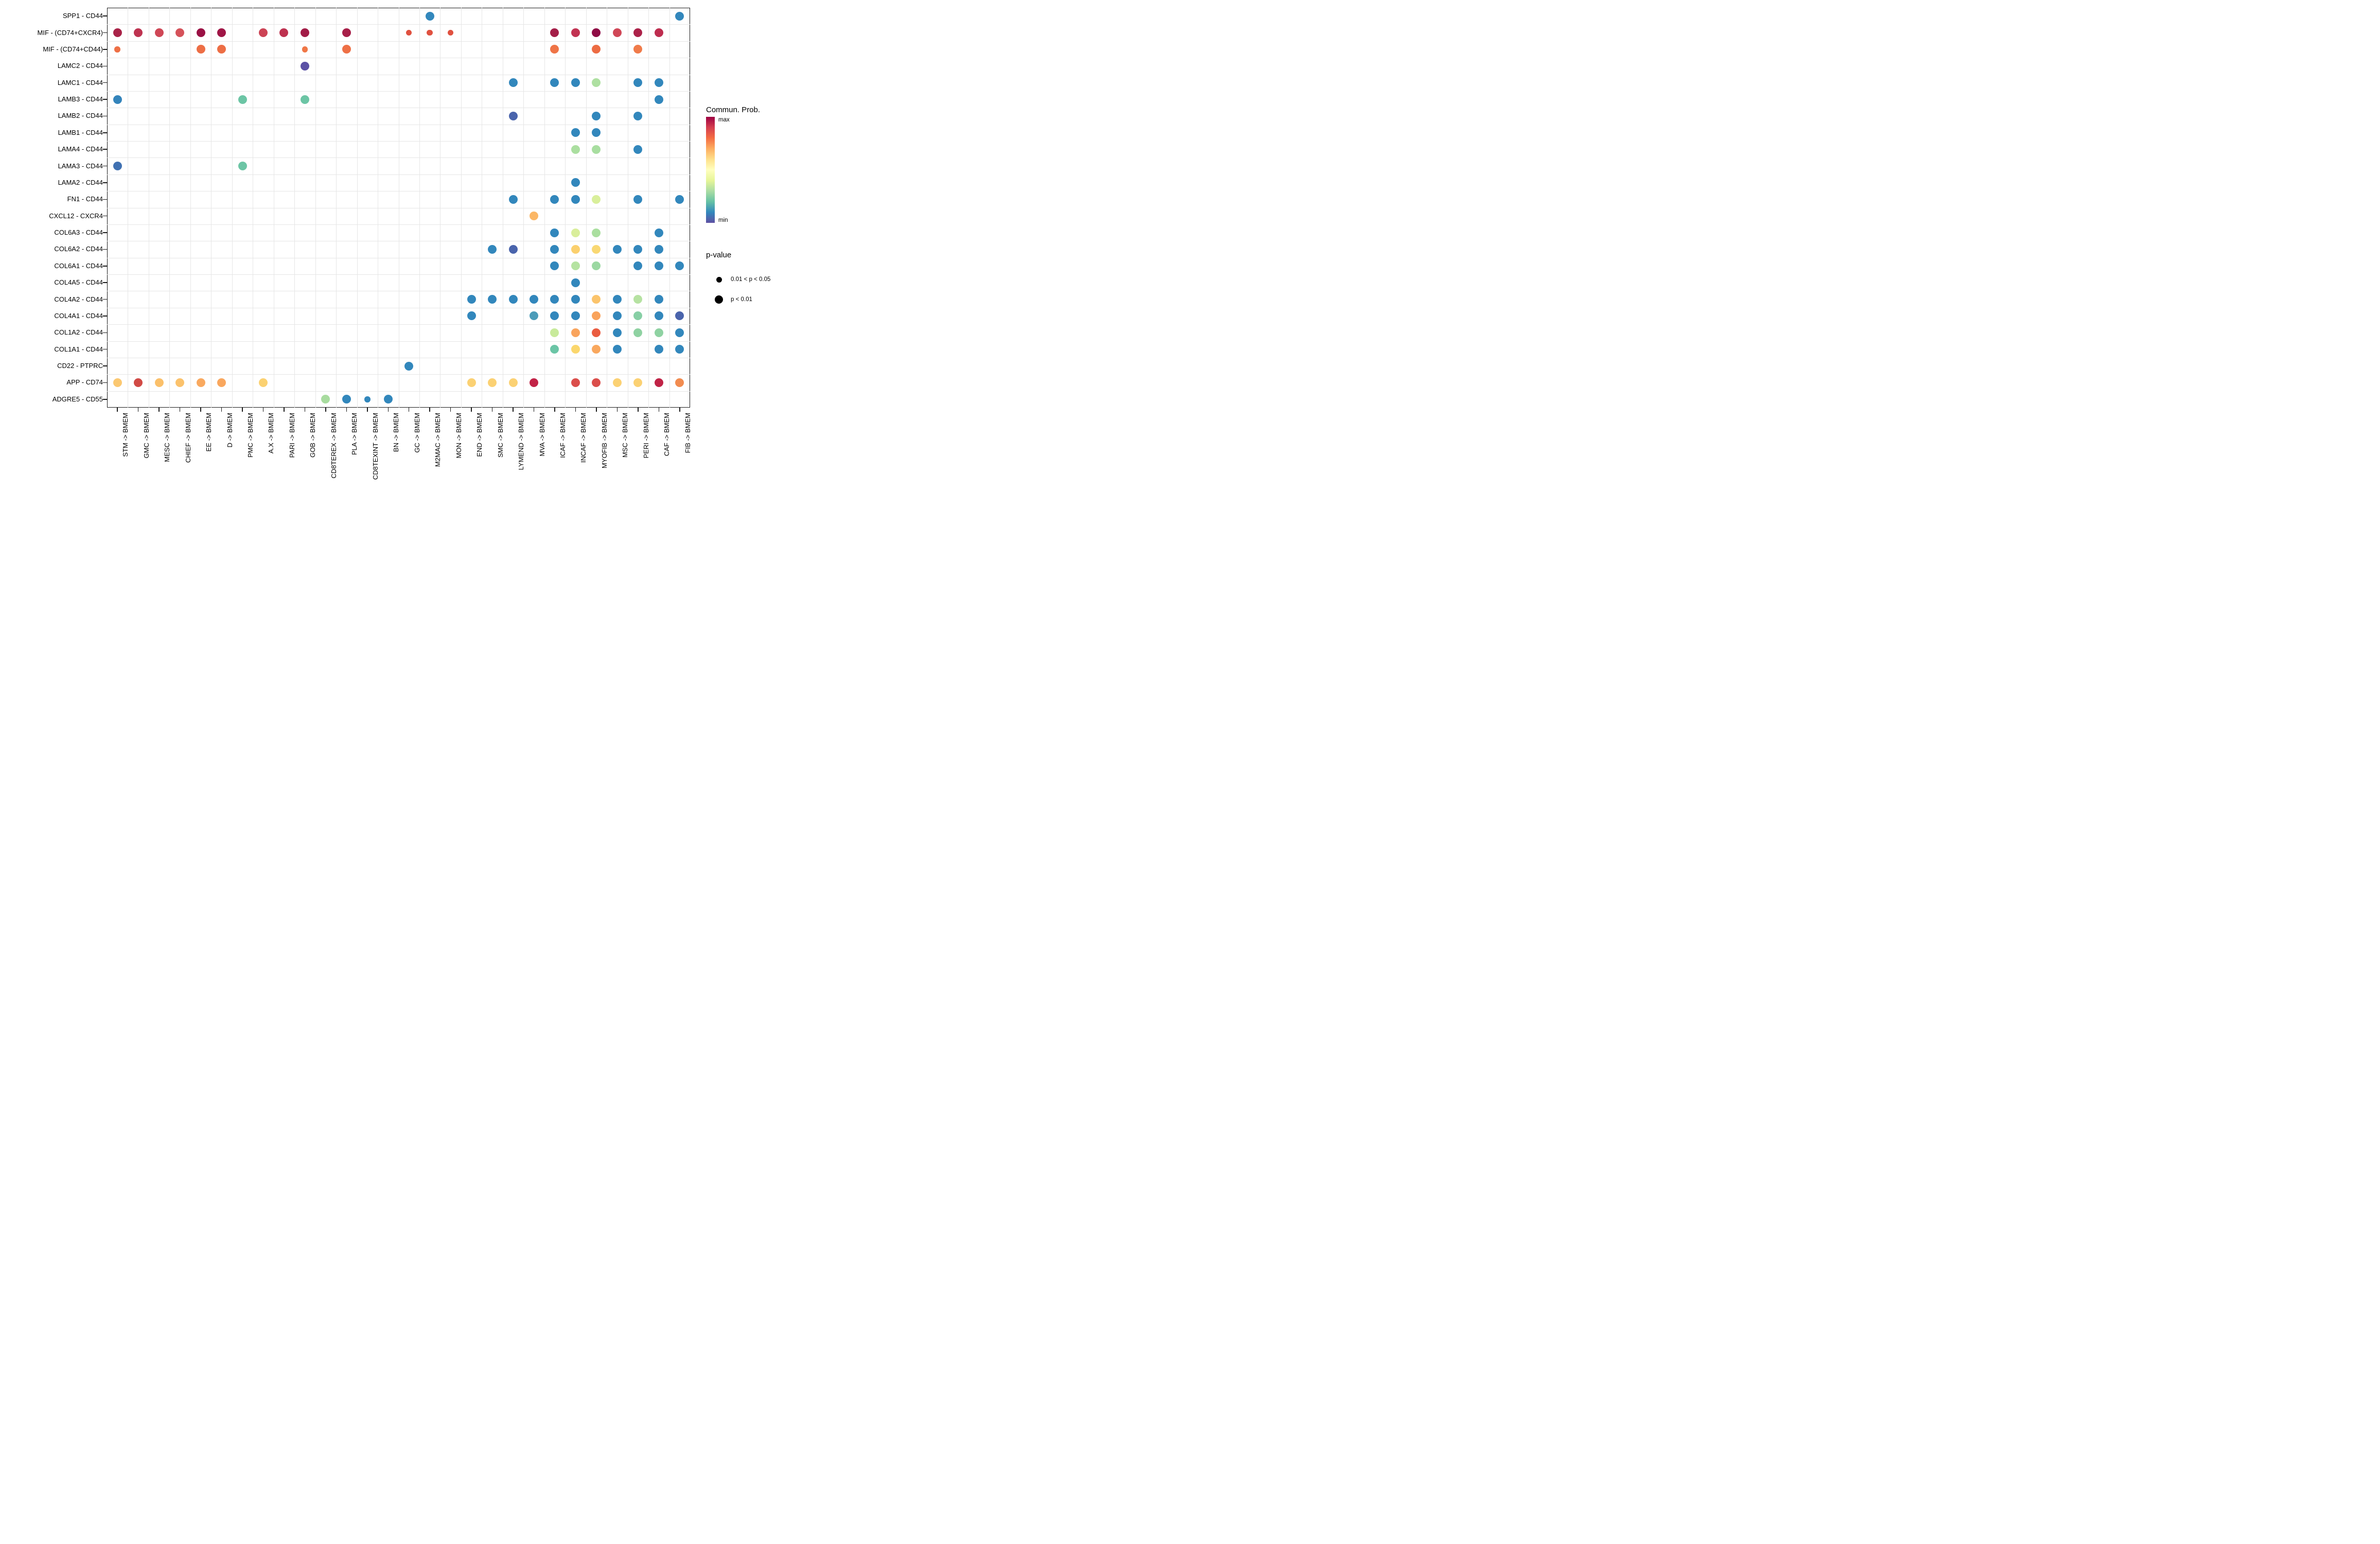 Image resolution: width=2380 pixels, height=1544 pixels. What do you see at coordinates (542, 435) in the screenshot?
I see `x-axis-label: MVA -> BMEM` at bounding box center [542, 435].